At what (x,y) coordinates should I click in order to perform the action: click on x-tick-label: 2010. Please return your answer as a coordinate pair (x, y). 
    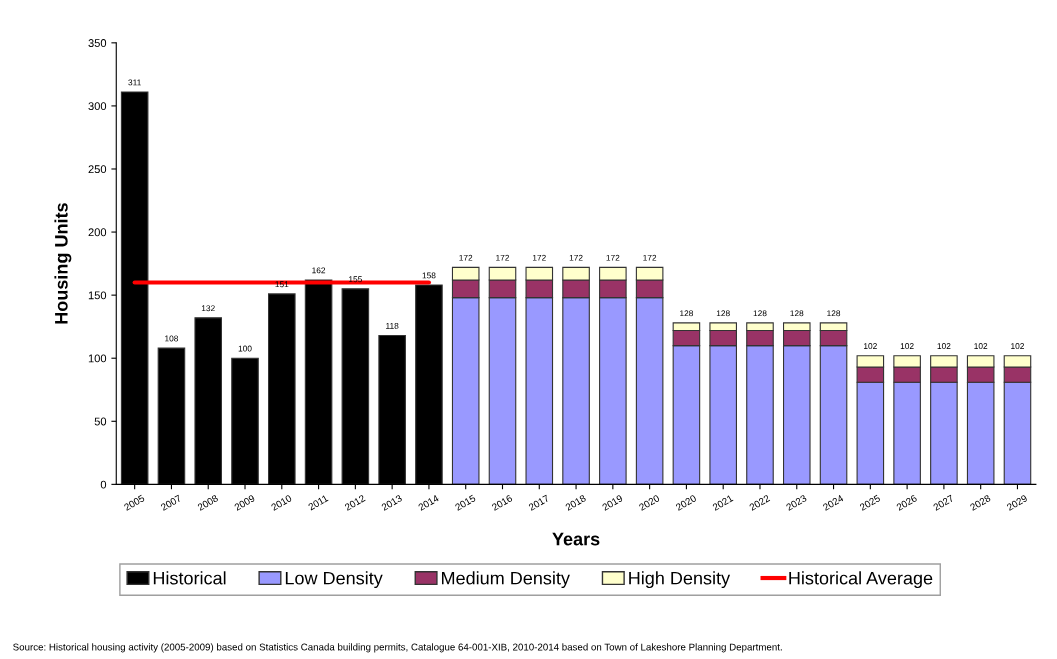
    Looking at the image, I should click on (281, 502).